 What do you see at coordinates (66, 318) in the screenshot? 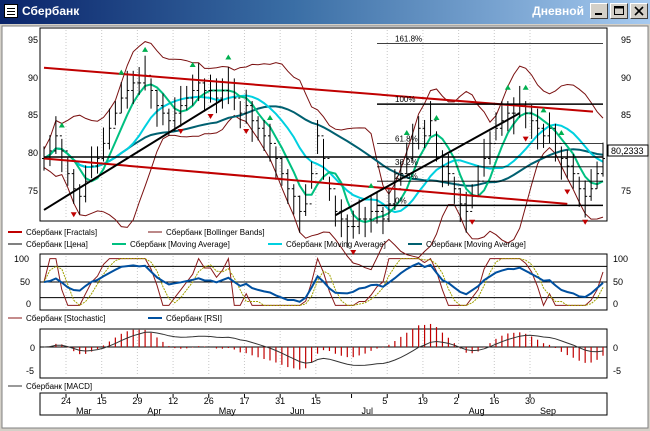
I see `legend-label: Сбербанк [Stochastic]` at bounding box center [66, 318].